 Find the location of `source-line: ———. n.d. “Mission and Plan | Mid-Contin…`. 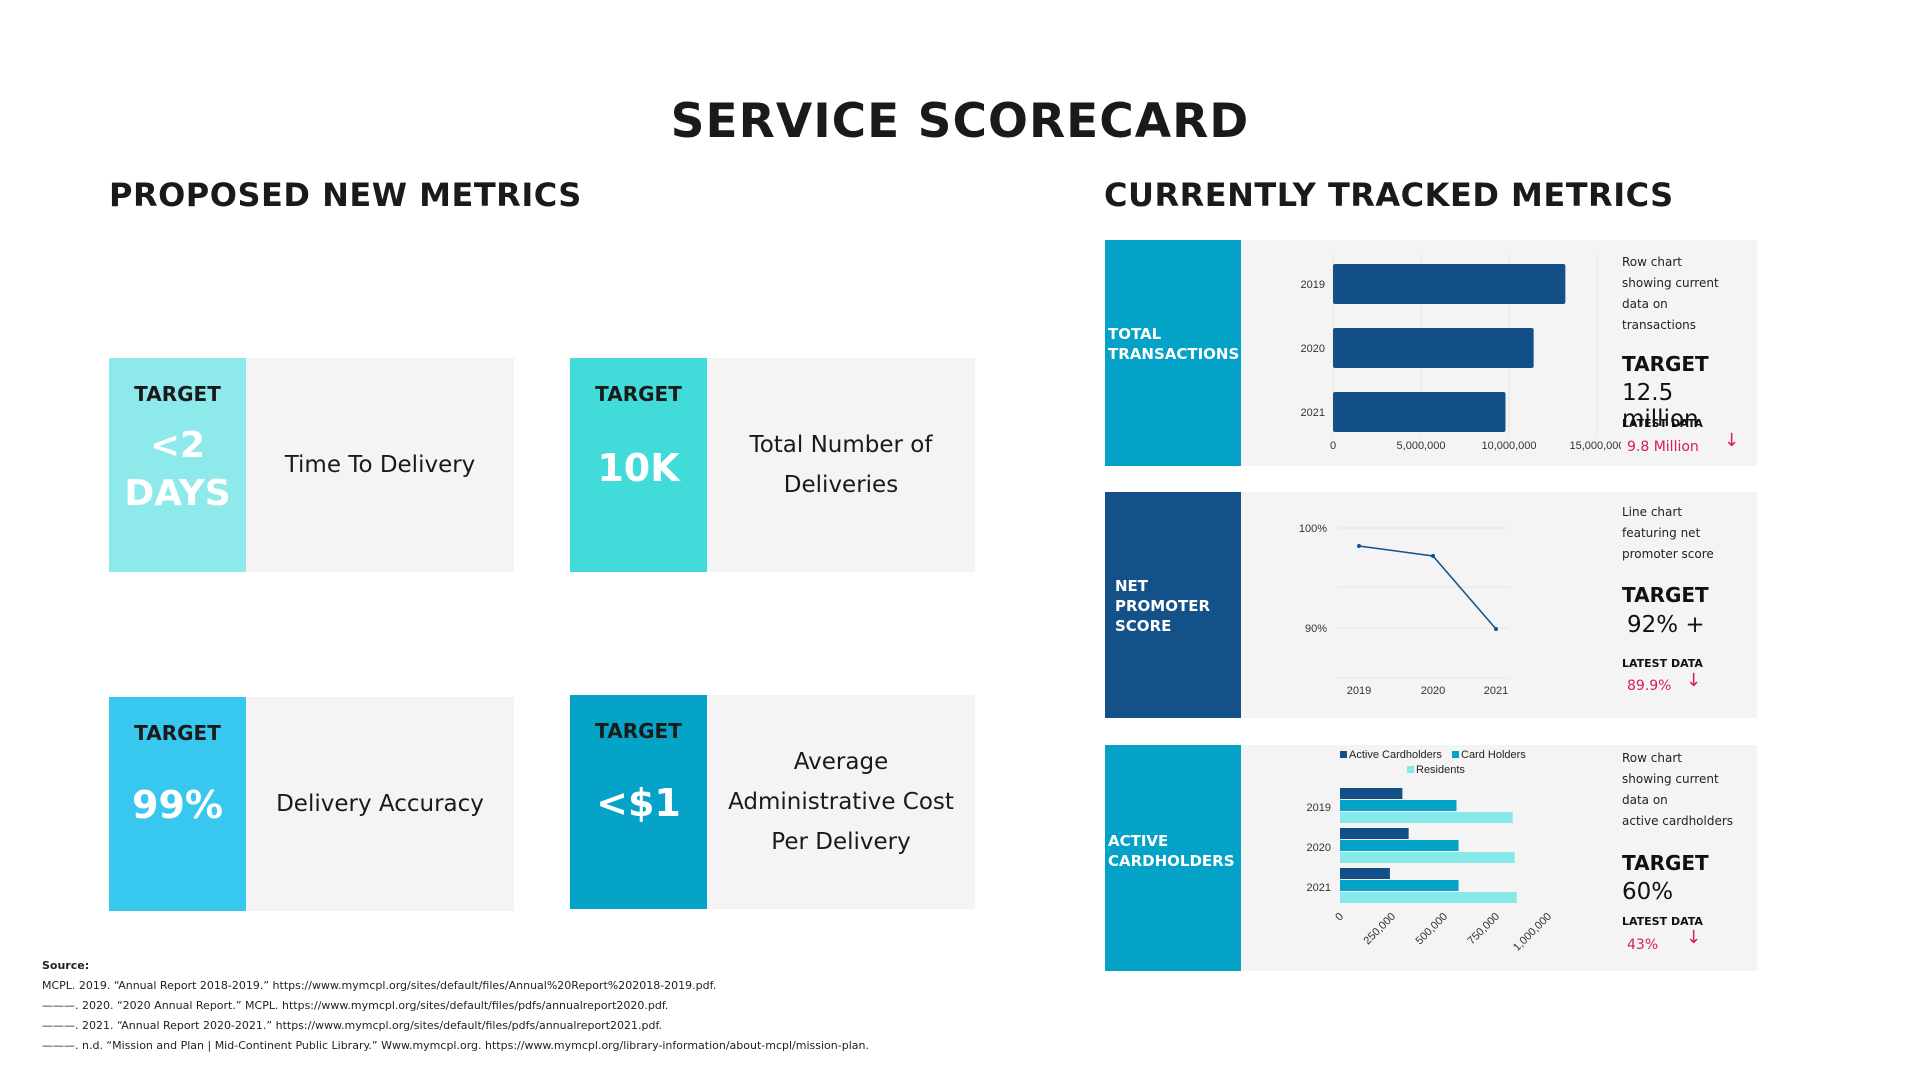

source-line: ———. n.d. “Mission and Plan | Mid-Contin… is located at coordinates (455, 1045).